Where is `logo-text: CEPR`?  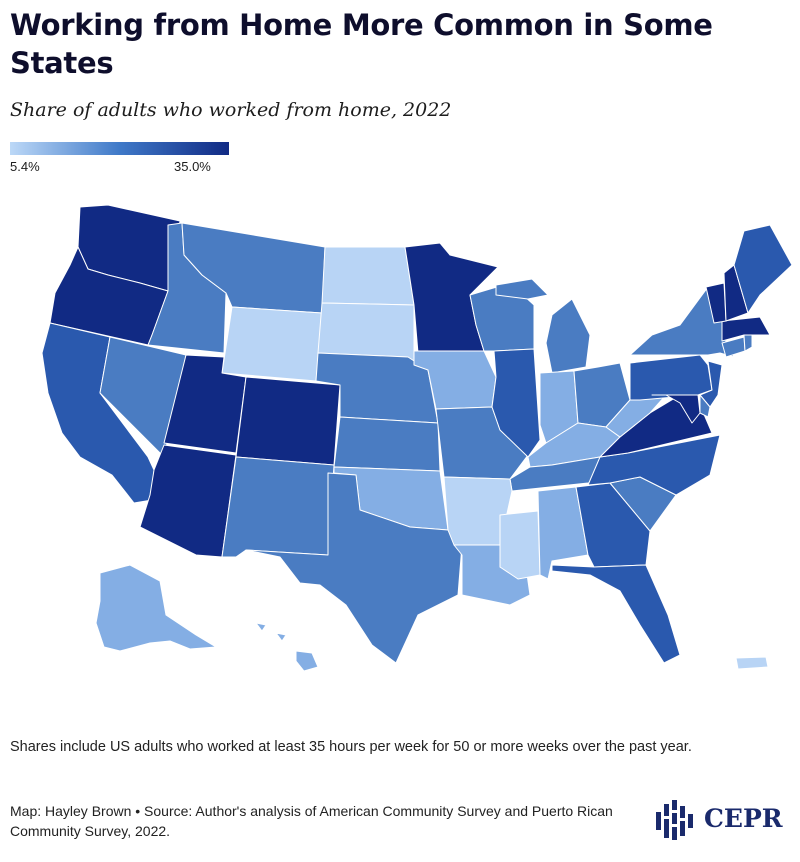
logo-text: CEPR is located at coordinates (743, 818).